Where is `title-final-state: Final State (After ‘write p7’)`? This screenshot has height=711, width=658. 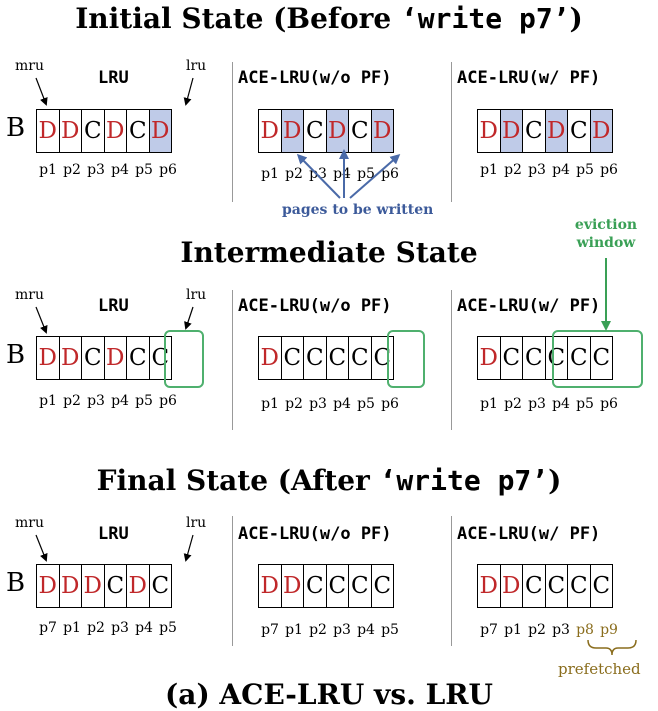 title-final-state: Final State (After ‘write p7’) is located at coordinates (329, 480).